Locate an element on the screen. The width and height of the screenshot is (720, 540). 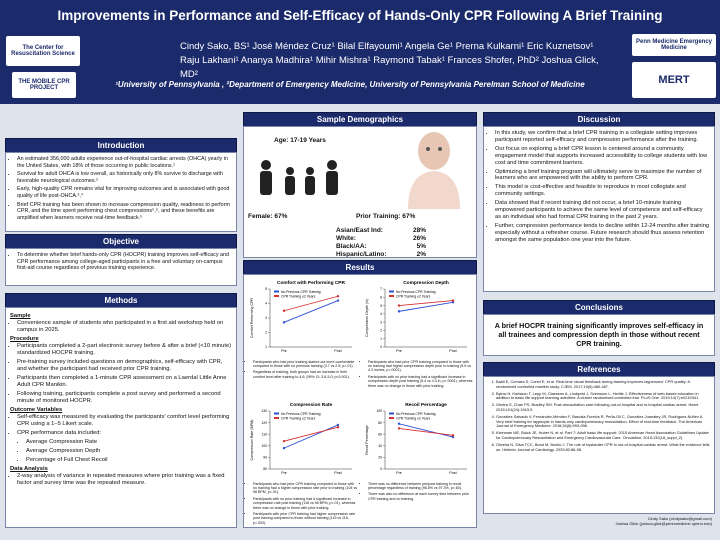
y-tick-label: 40 is located at coordinates (380, 446).